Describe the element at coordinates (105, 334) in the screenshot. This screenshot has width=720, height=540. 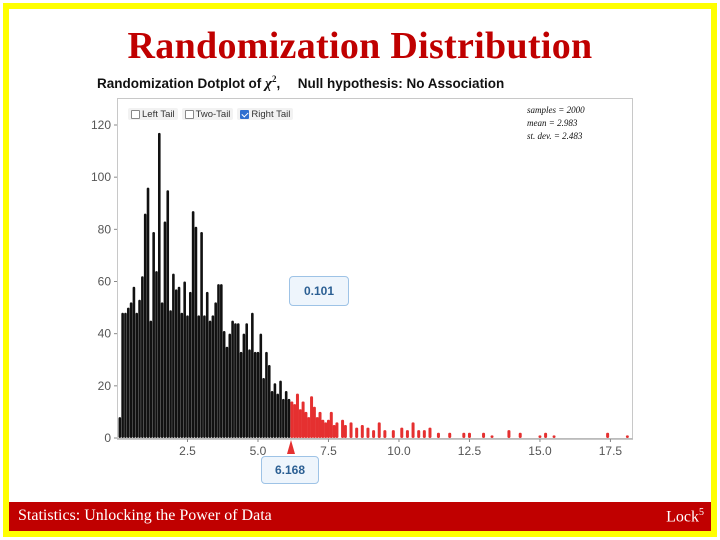
I see `y-tick-label: 40` at that location.